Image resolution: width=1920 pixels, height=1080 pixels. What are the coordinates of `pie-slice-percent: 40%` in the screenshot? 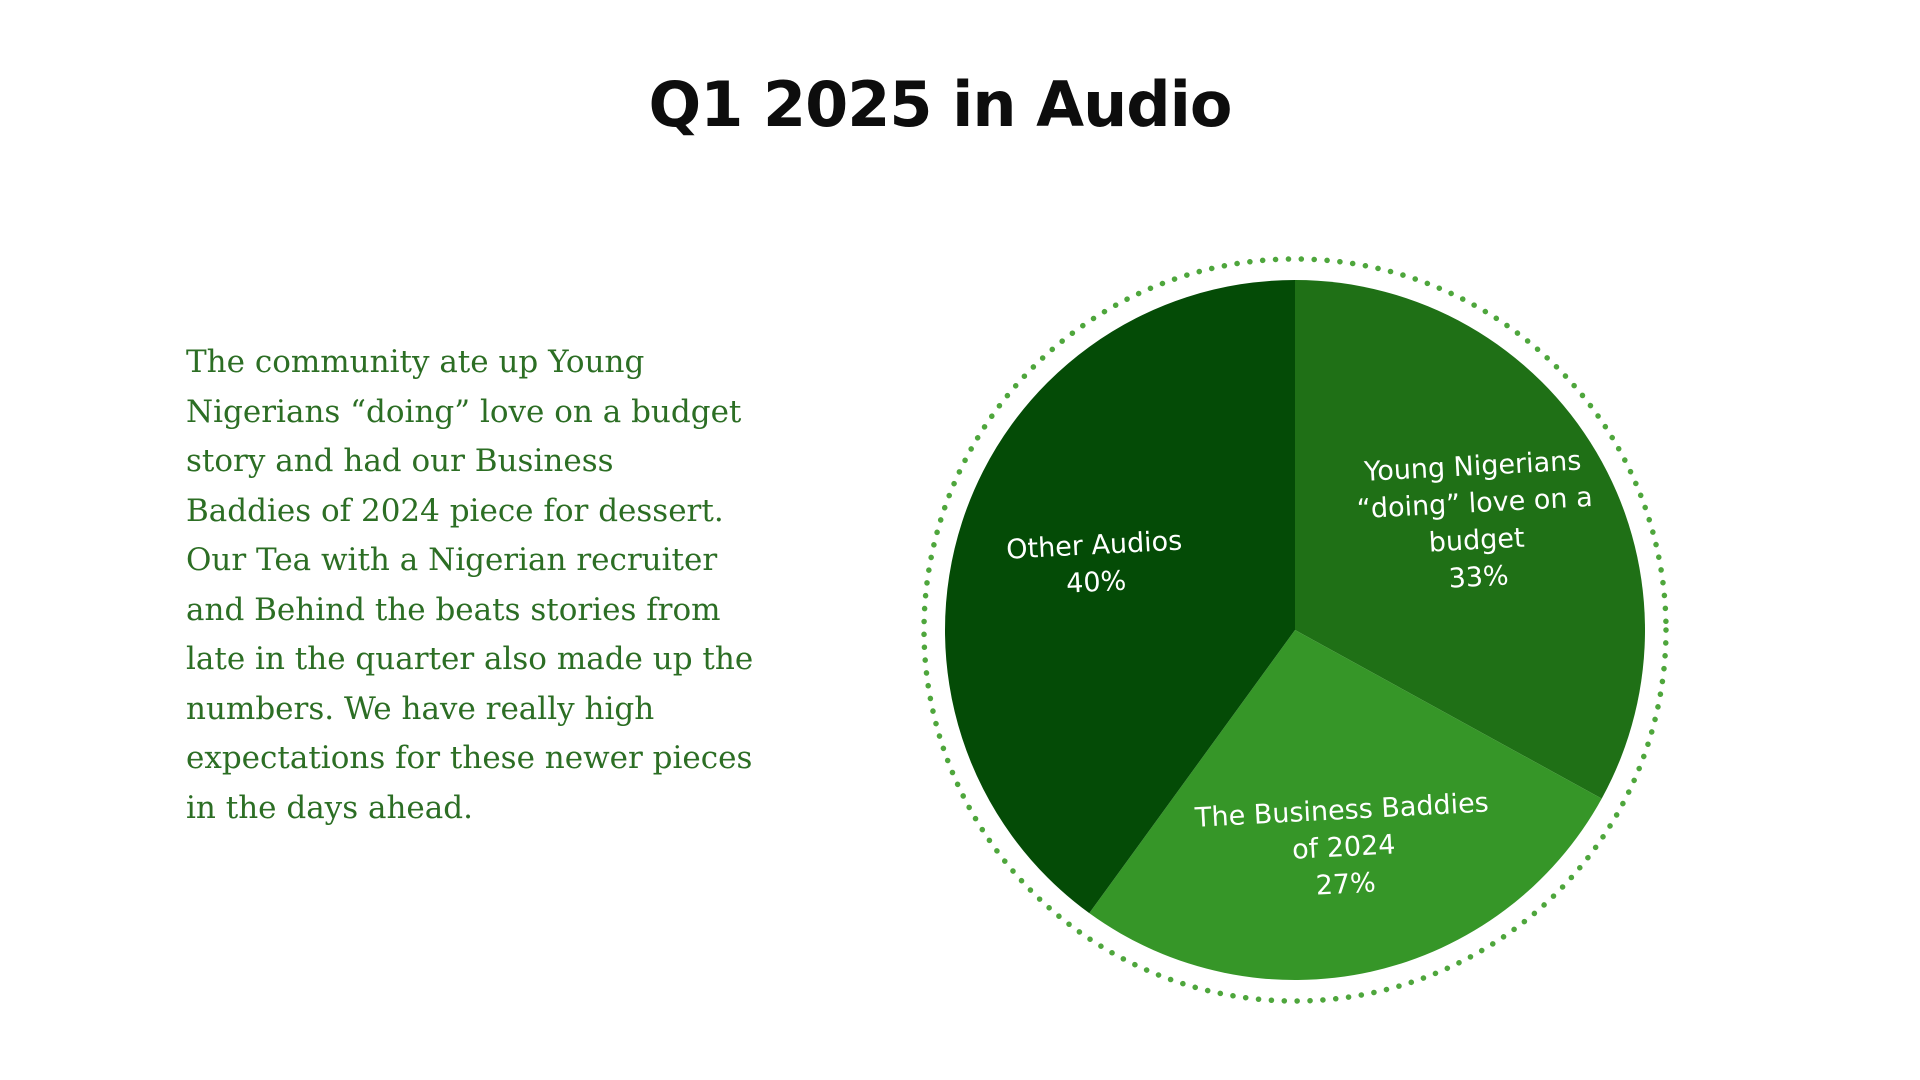 It's located at (1096, 583).